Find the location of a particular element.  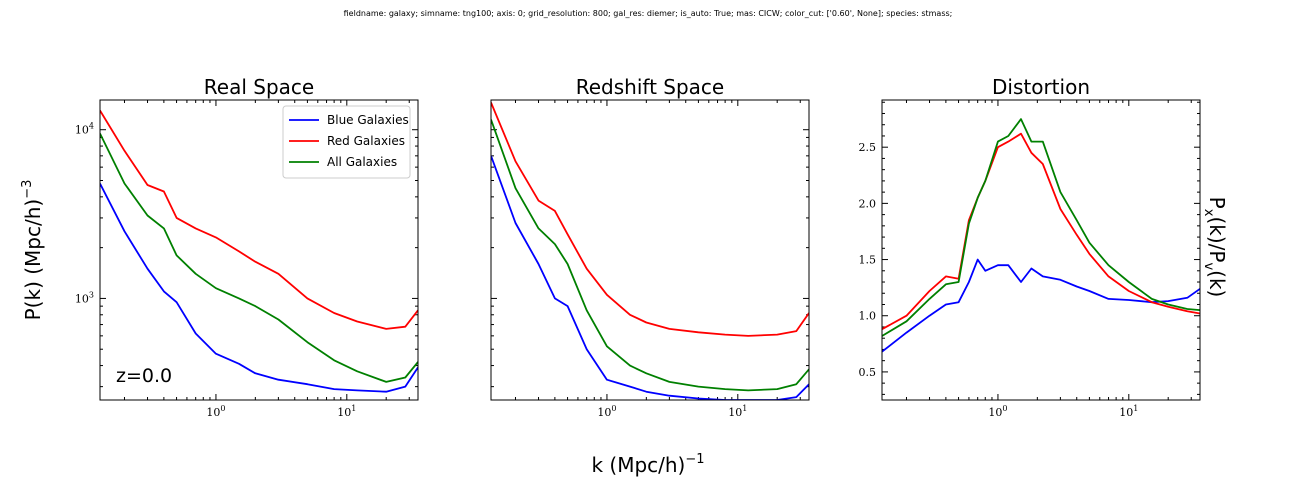

y-axis-label-left: P(k) (Mpc/h)−3 is located at coordinates (32, 250).